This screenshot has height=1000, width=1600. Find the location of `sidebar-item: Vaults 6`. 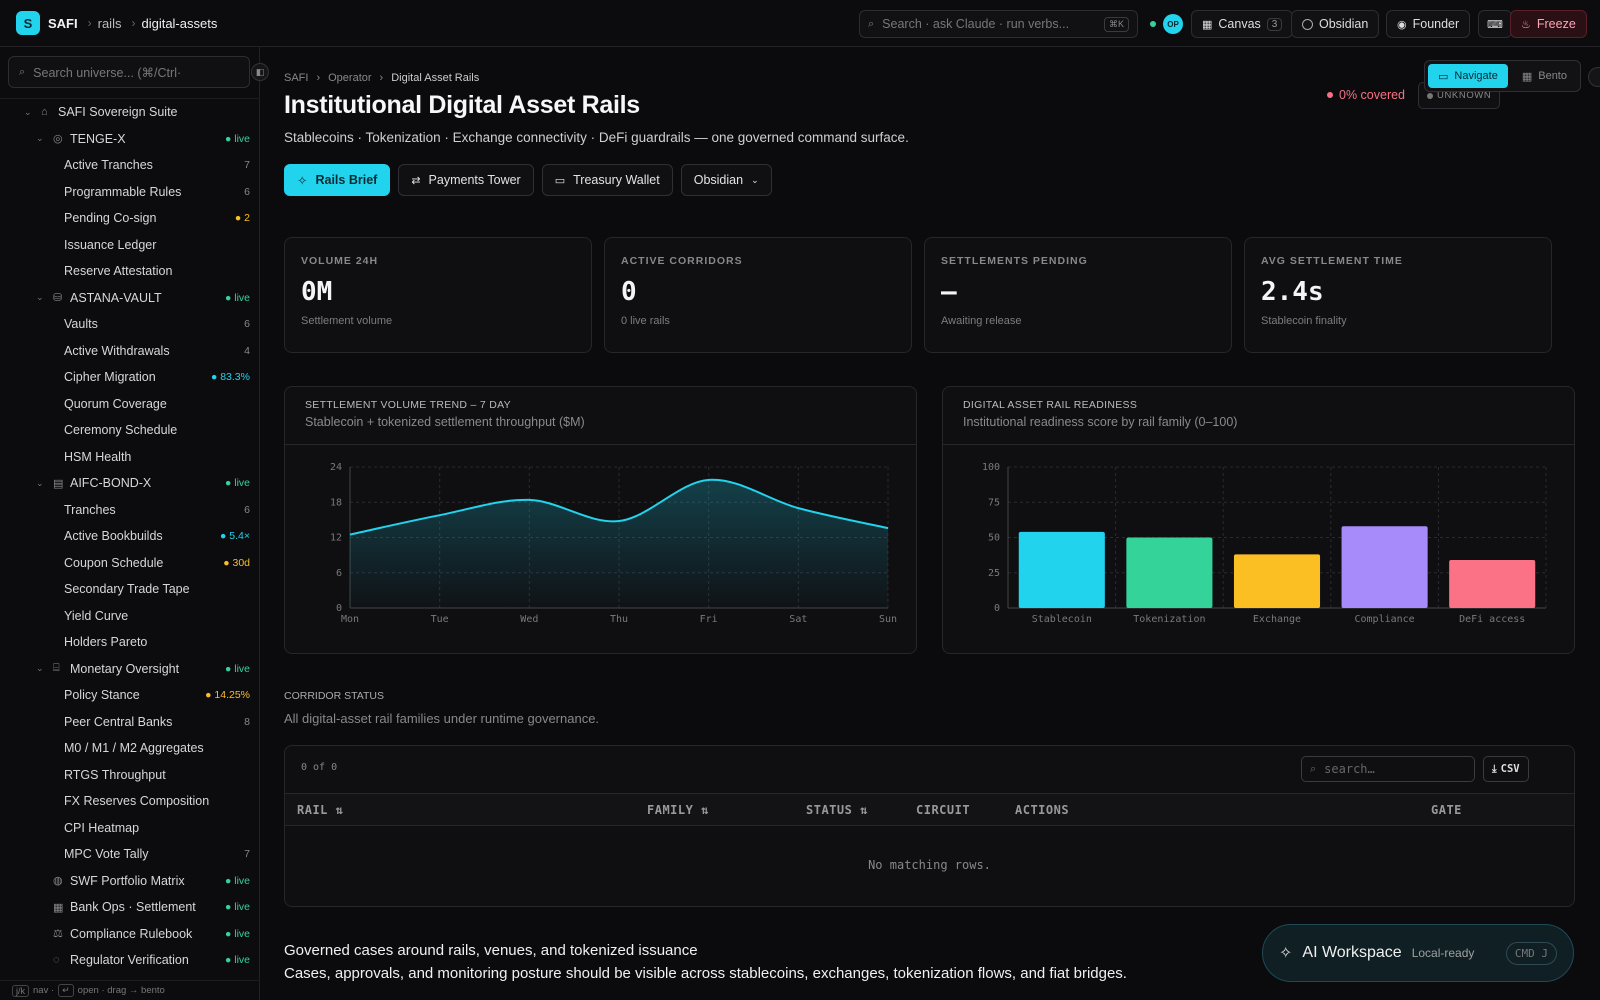

sidebar-item: Vaults 6 is located at coordinates (130, 324).